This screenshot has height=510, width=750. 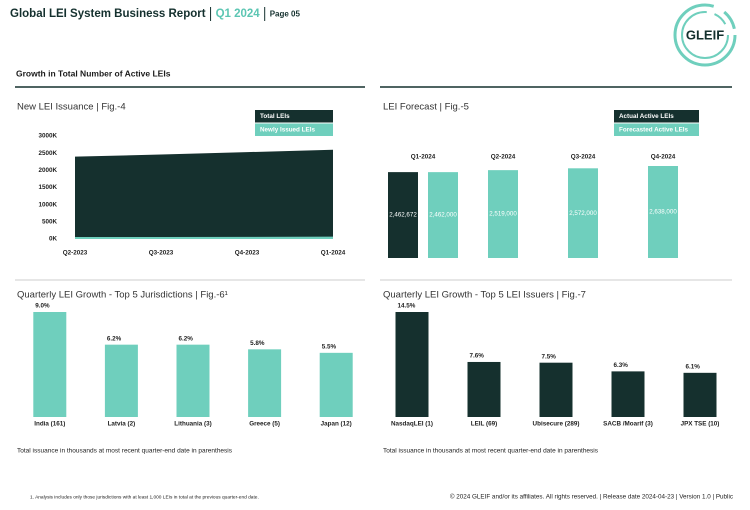 I want to click on y-tick-label: 1500K, so click(x=47, y=187).